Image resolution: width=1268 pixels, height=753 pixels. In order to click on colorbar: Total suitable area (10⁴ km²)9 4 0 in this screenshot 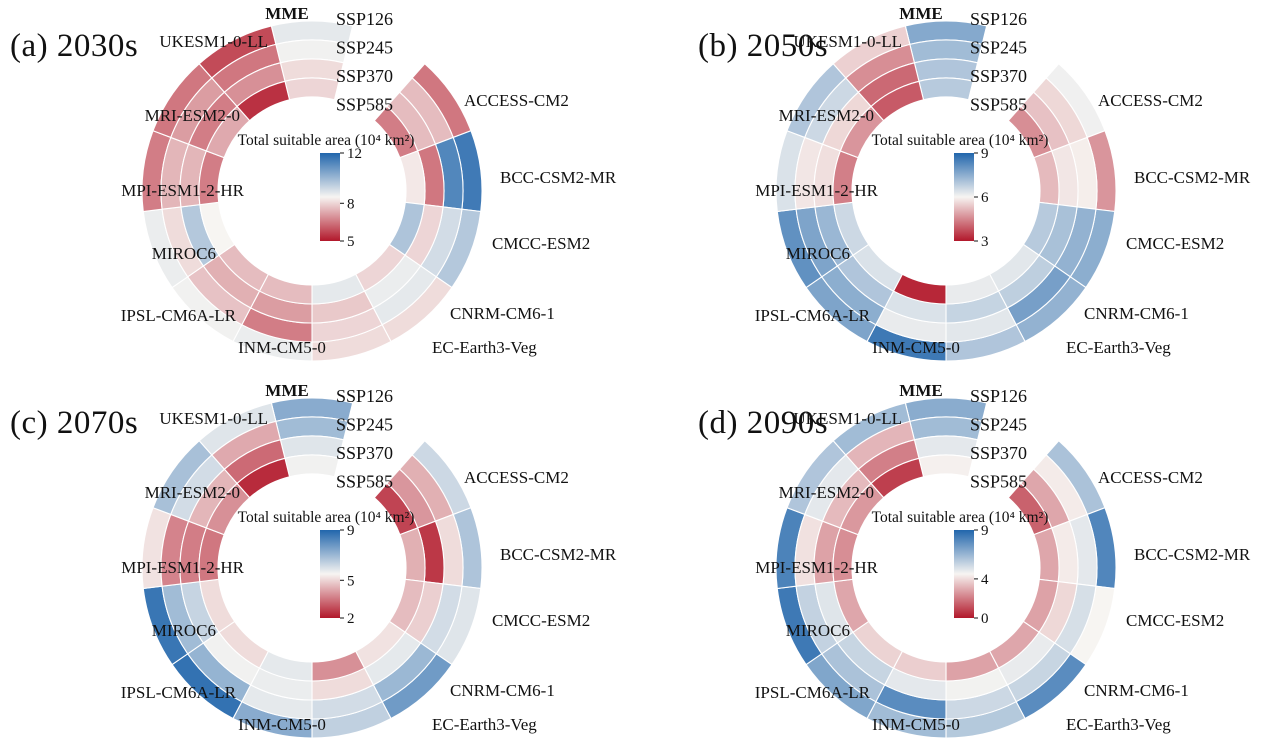, I will do `click(960, 568)`.